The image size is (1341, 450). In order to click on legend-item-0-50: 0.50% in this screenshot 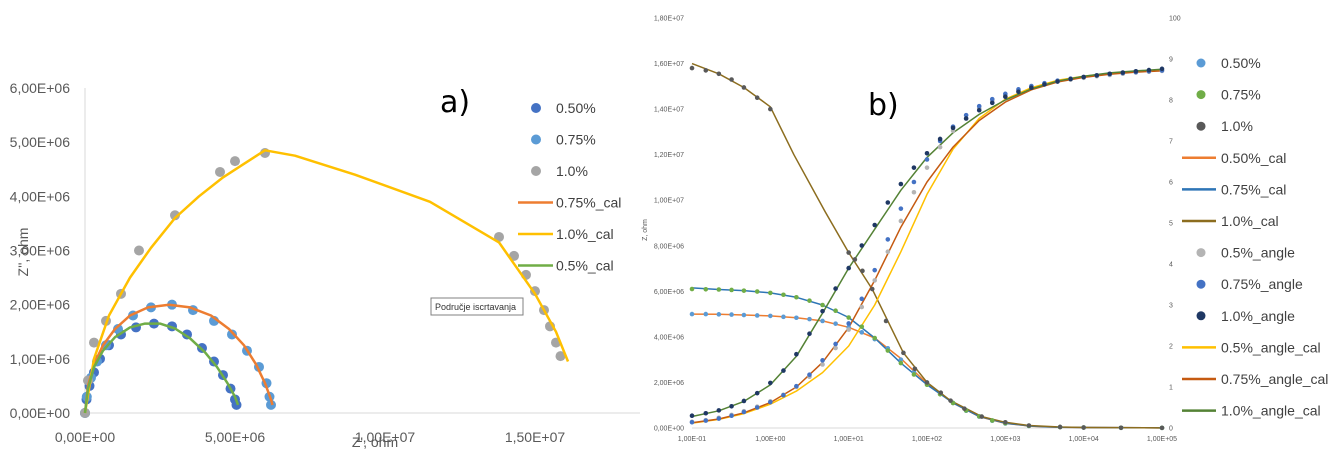, I will do `click(1228, 63)`.